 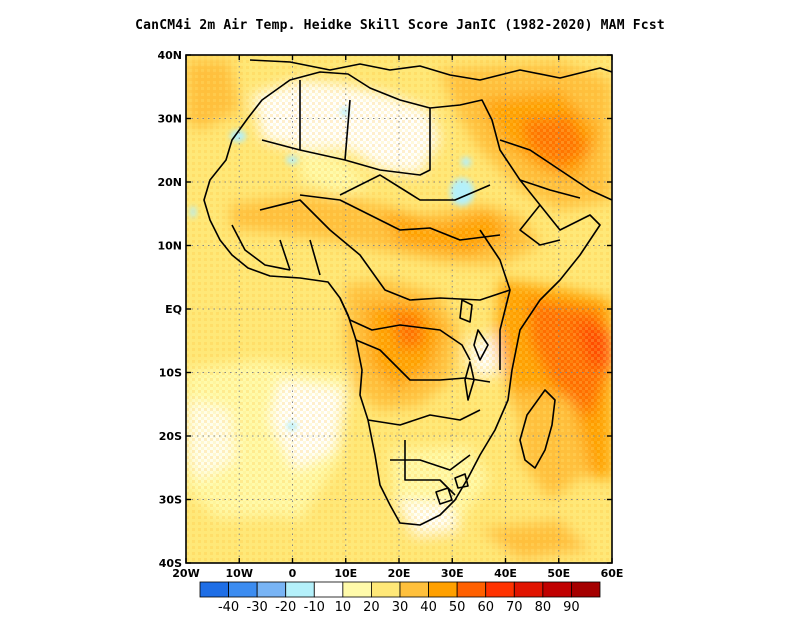 What do you see at coordinates (239, 573) in the screenshot?
I see `lon-tick-label: 10W` at bounding box center [239, 573].